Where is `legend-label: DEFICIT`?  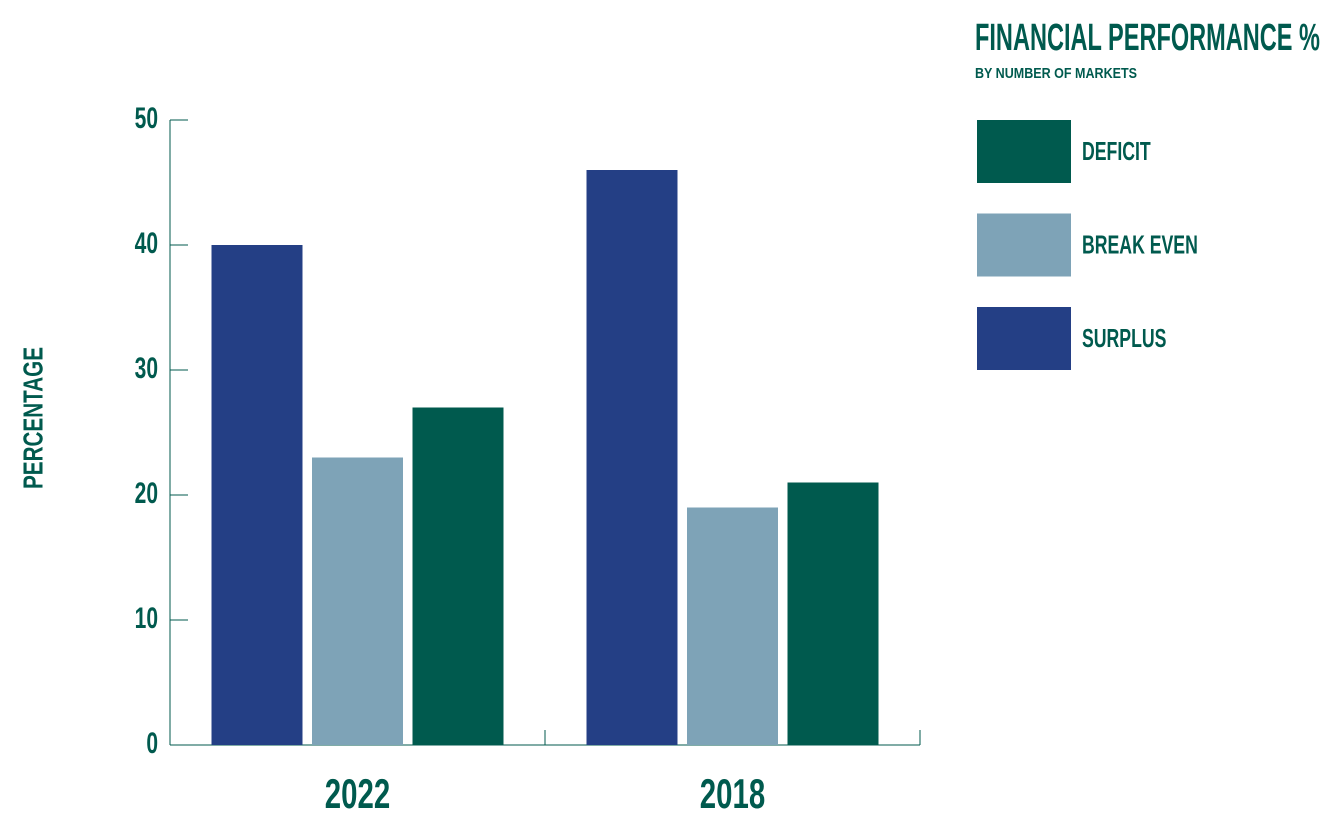 legend-label: DEFICIT is located at coordinates (1116, 150).